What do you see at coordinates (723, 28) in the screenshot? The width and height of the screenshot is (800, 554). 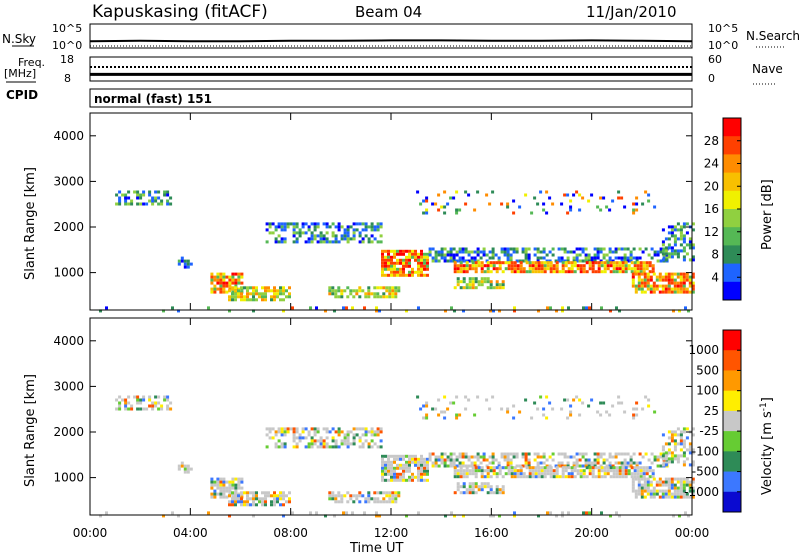 I see `nsearch-tick-top: 10^5` at bounding box center [723, 28].